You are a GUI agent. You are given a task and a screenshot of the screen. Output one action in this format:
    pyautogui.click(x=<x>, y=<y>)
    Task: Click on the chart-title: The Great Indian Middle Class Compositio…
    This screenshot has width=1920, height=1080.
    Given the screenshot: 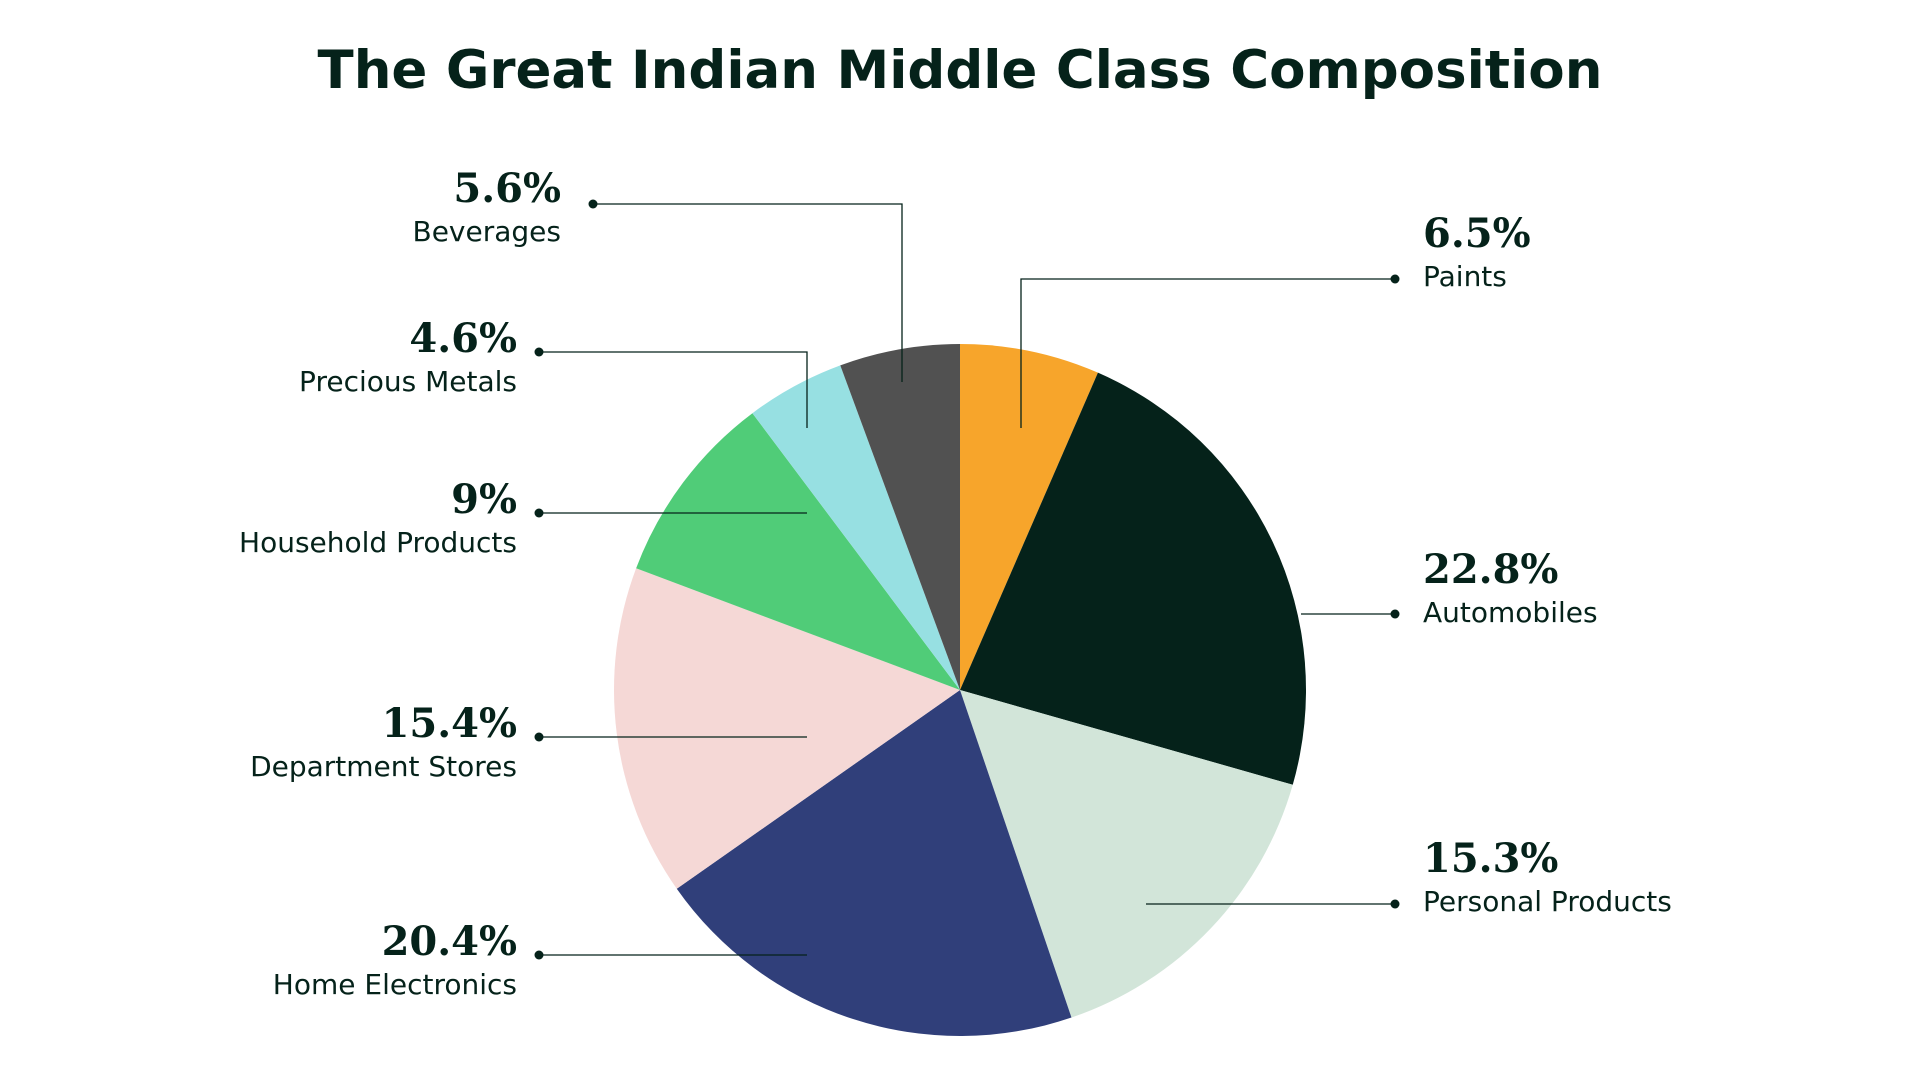 What is the action you would take?
    pyautogui.click(x=960, y=70)
    